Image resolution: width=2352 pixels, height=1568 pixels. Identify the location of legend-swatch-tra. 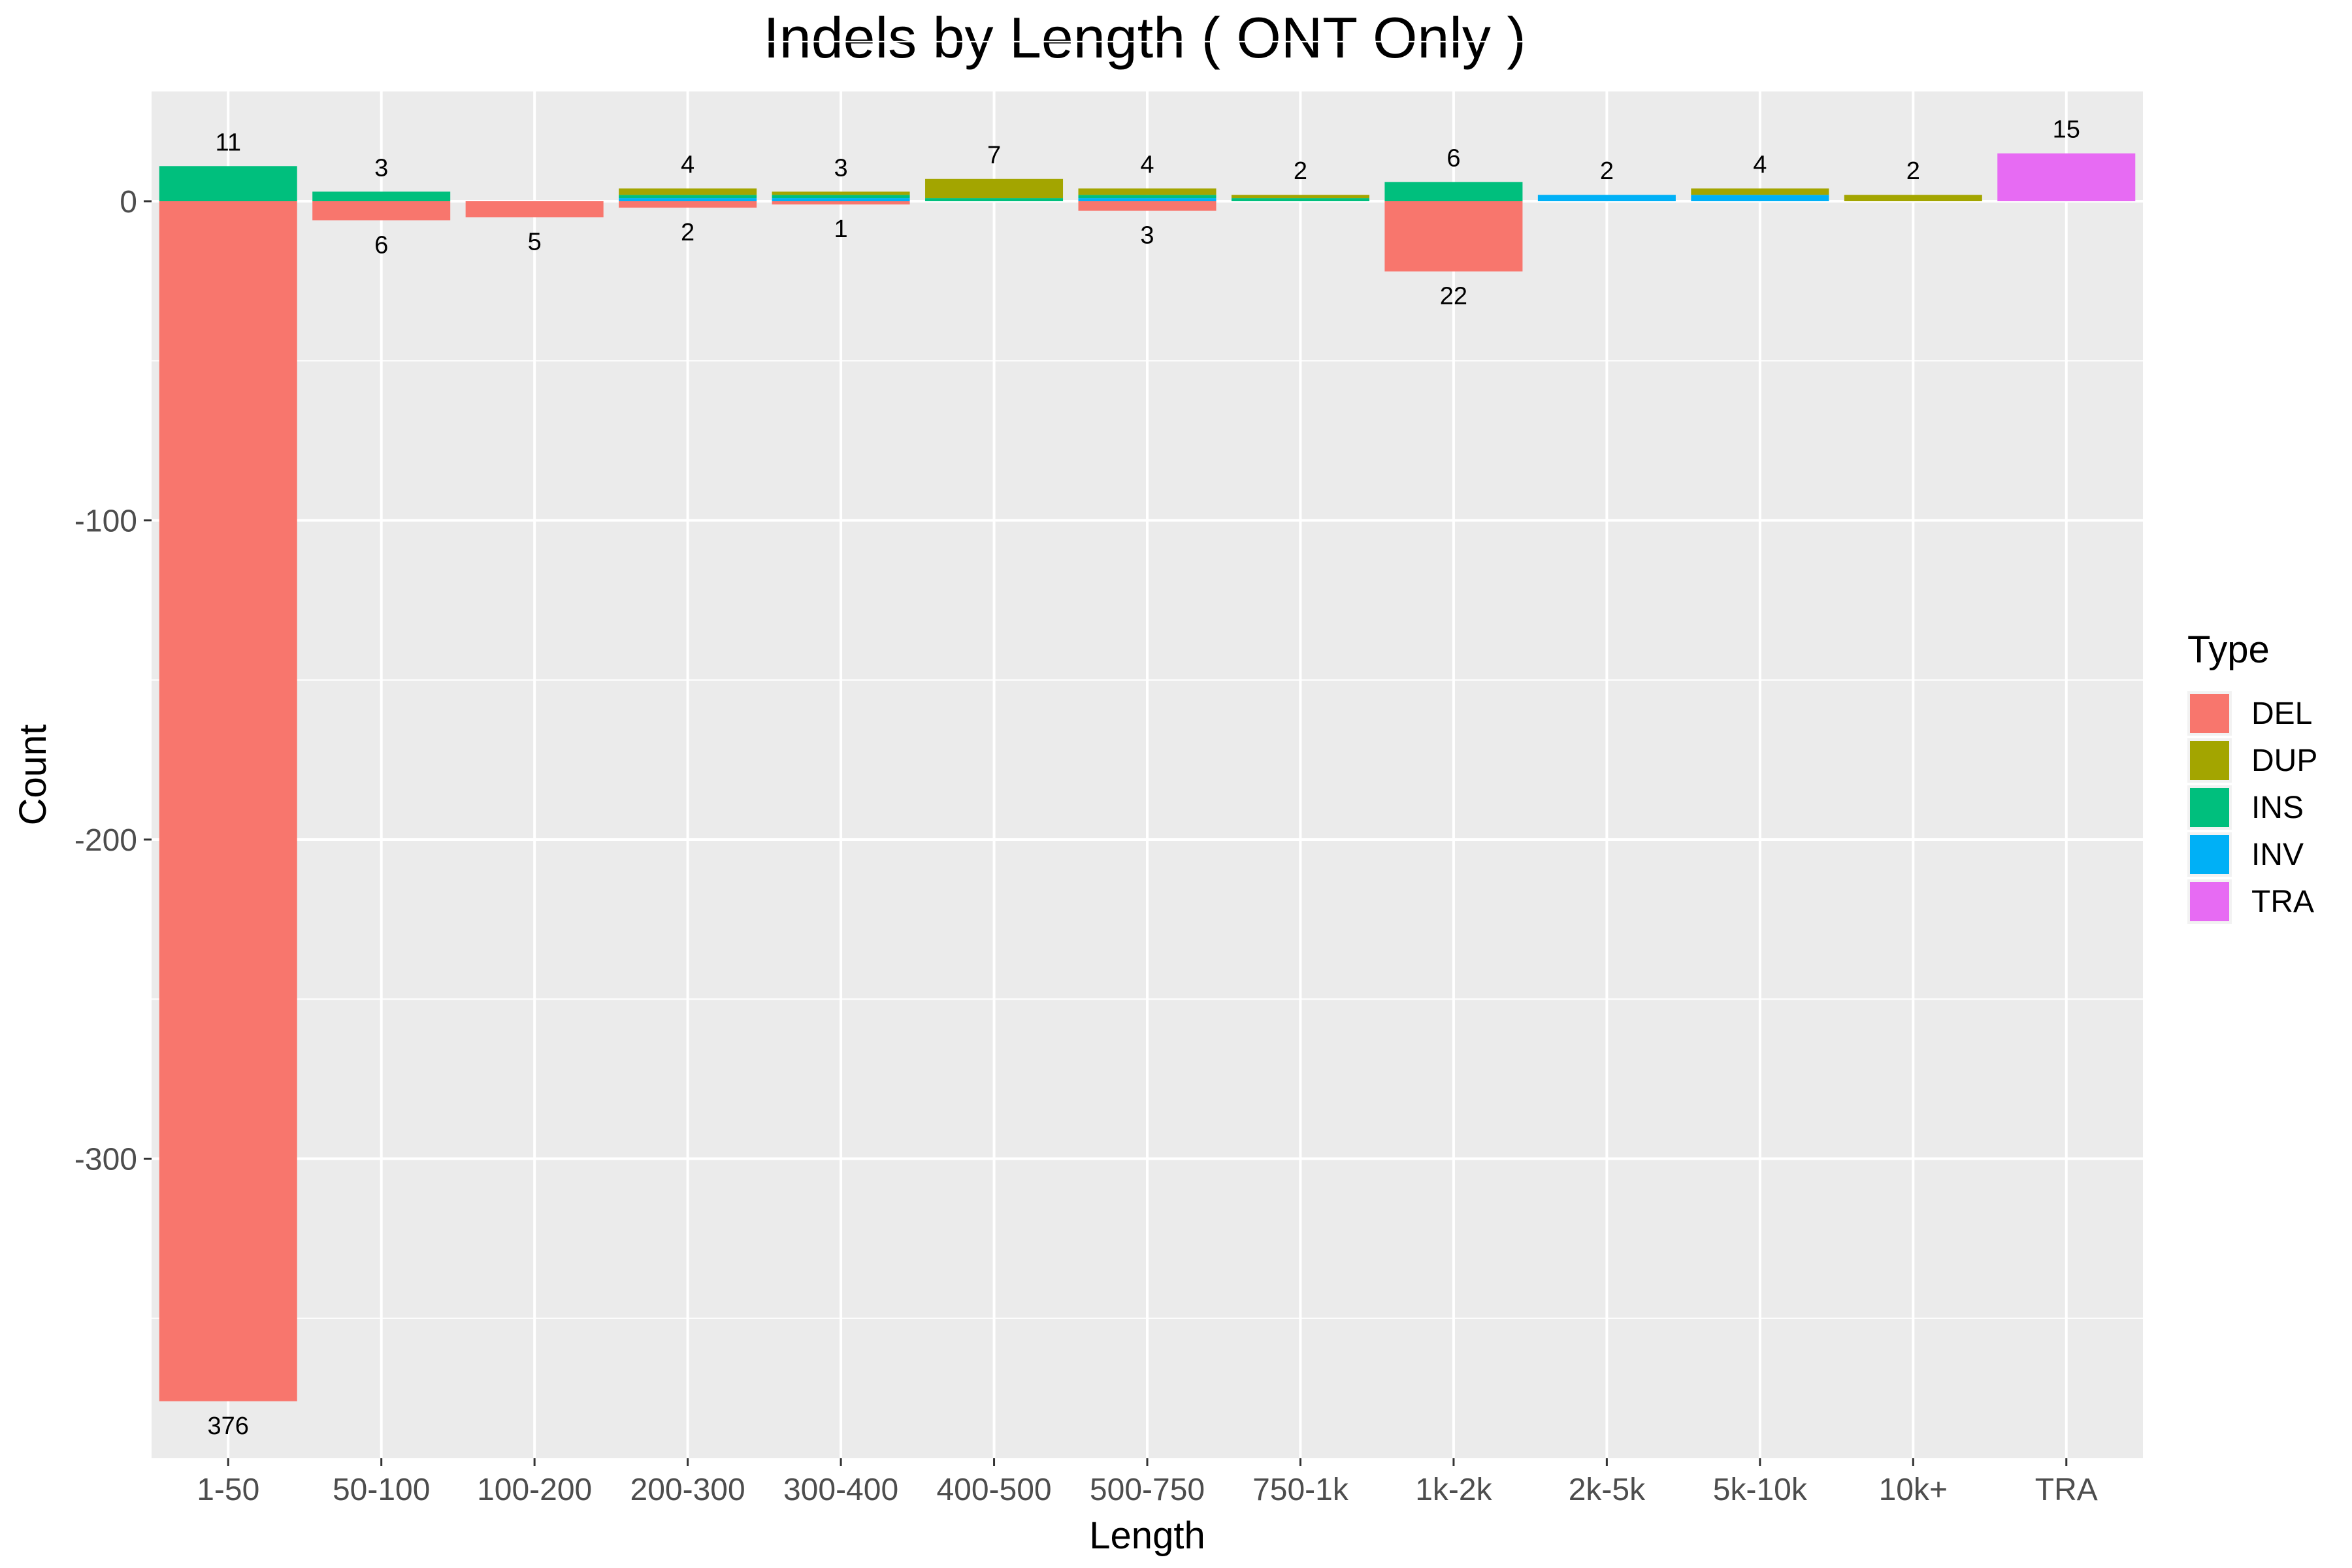
(2209, 901).